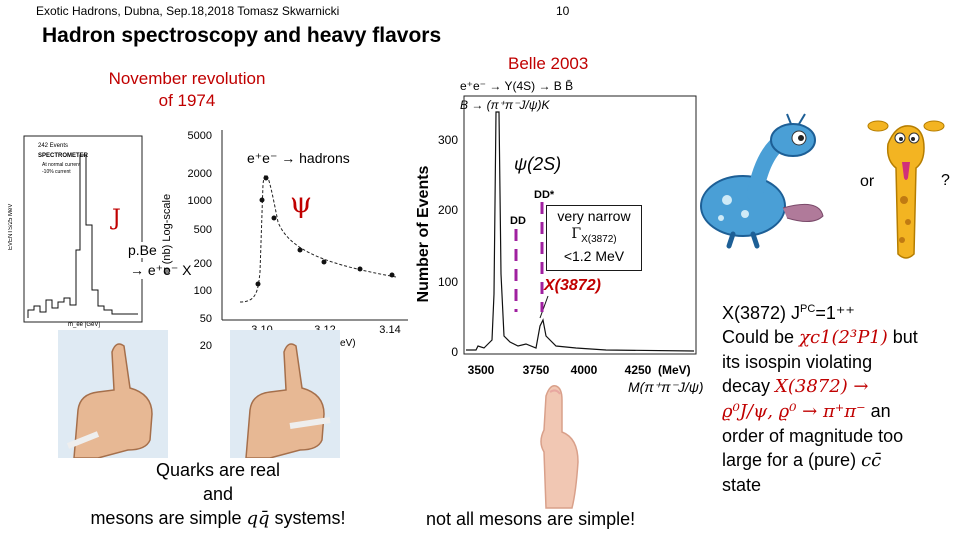 The width and height of the screenshot is (960, 540). What do you see at coordinates (674, 370) in the screenshot?
I see `belle-xunit: (MeV)` at bounding box center [674, 370].